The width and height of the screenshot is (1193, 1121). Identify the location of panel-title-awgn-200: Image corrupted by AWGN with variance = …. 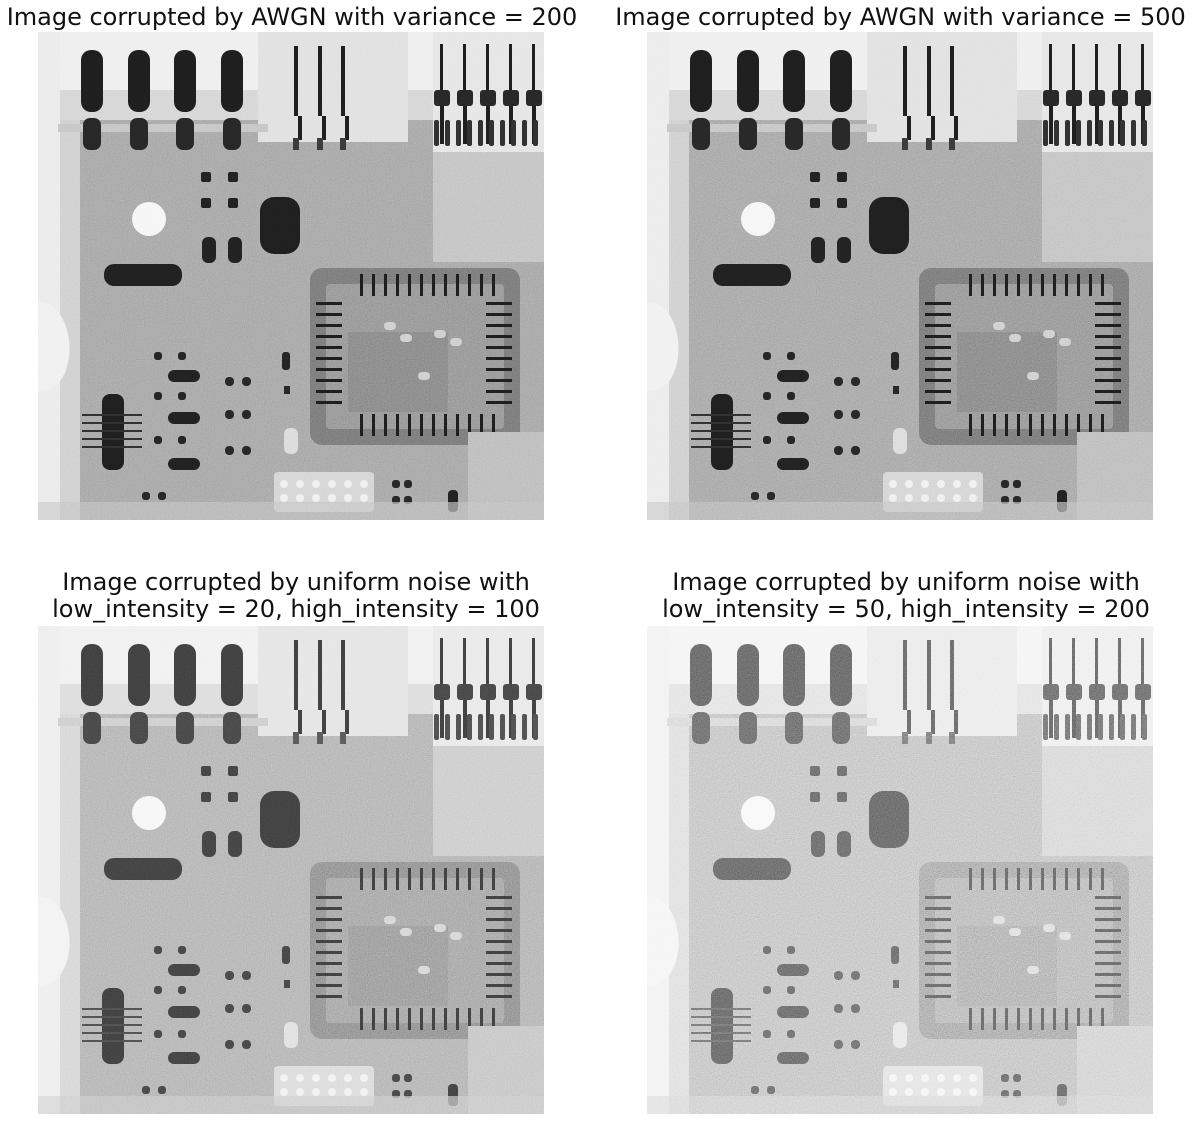
(292, 17).